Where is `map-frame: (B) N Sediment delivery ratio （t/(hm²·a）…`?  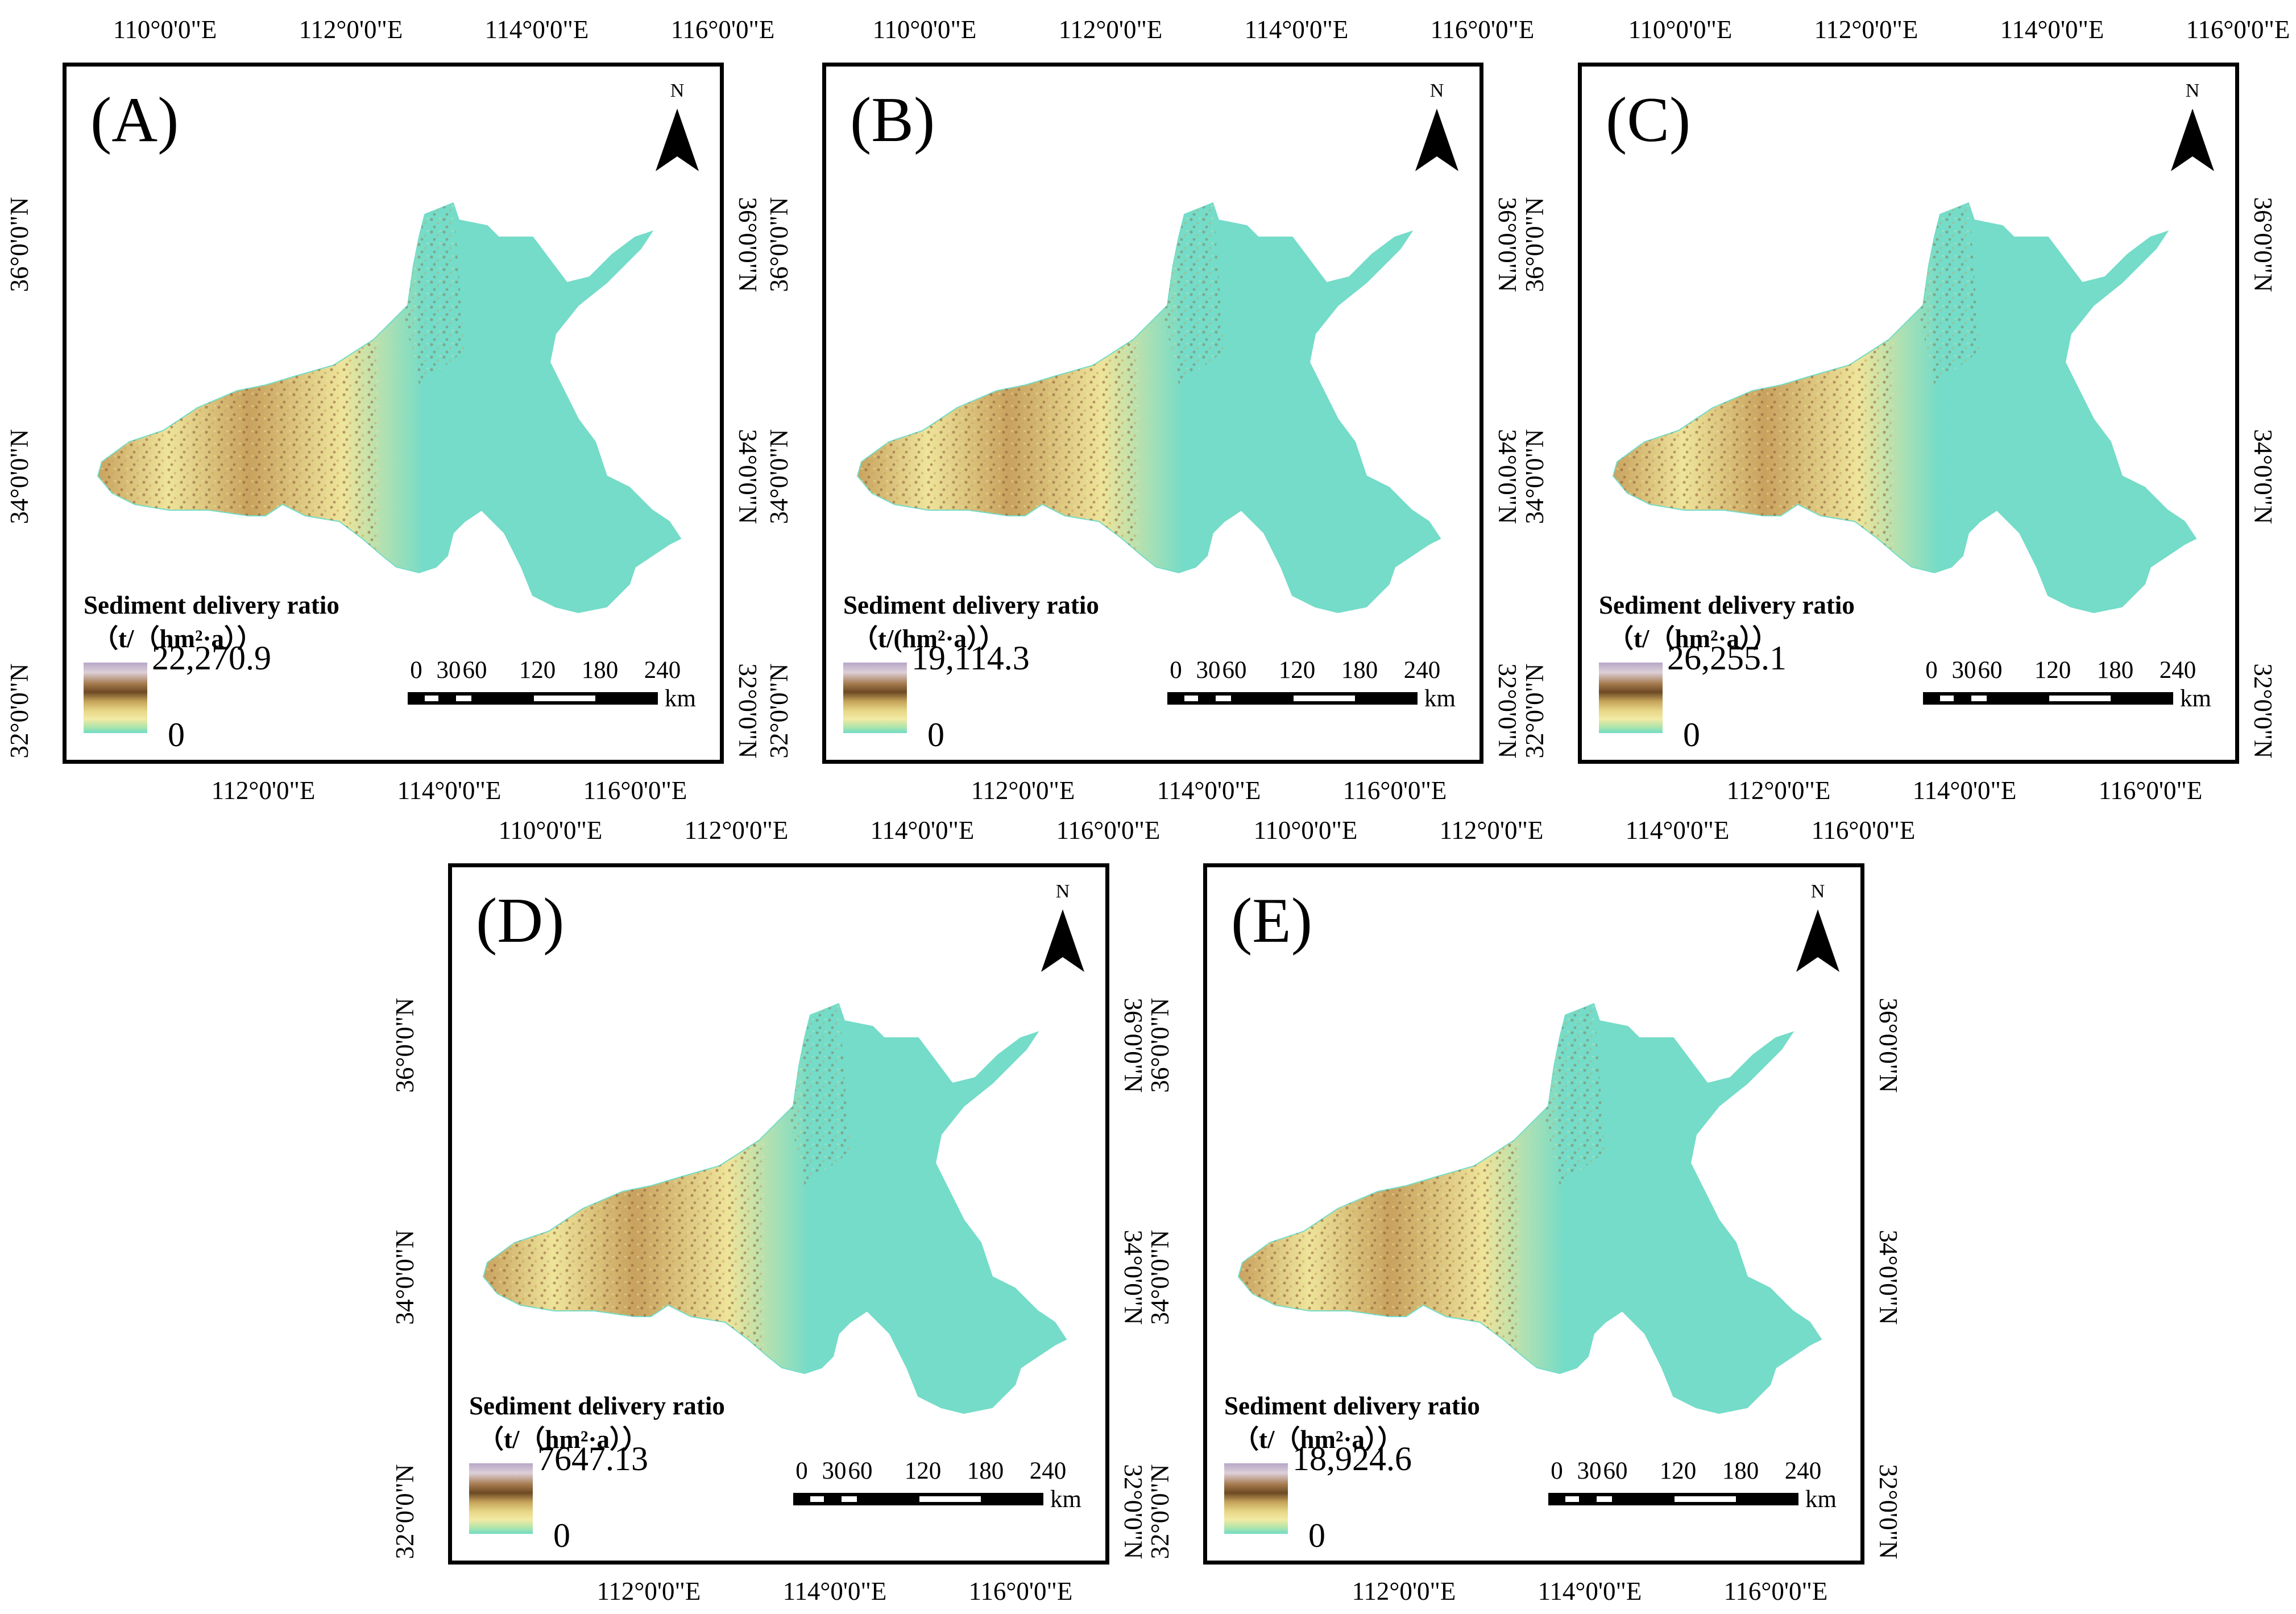
map-frame: (B) N Sediment delivery ratio （t/(hm²·a）… is located at coordinates (1152, 413).